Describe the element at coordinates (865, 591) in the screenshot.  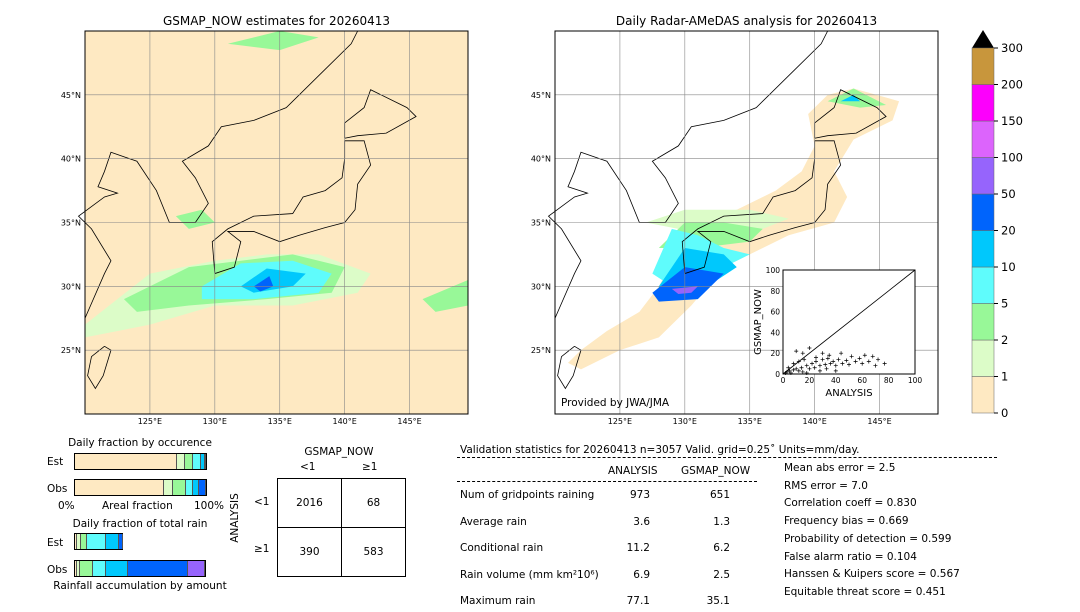
I see `score: Equitable threat score = 0.451` at that location.